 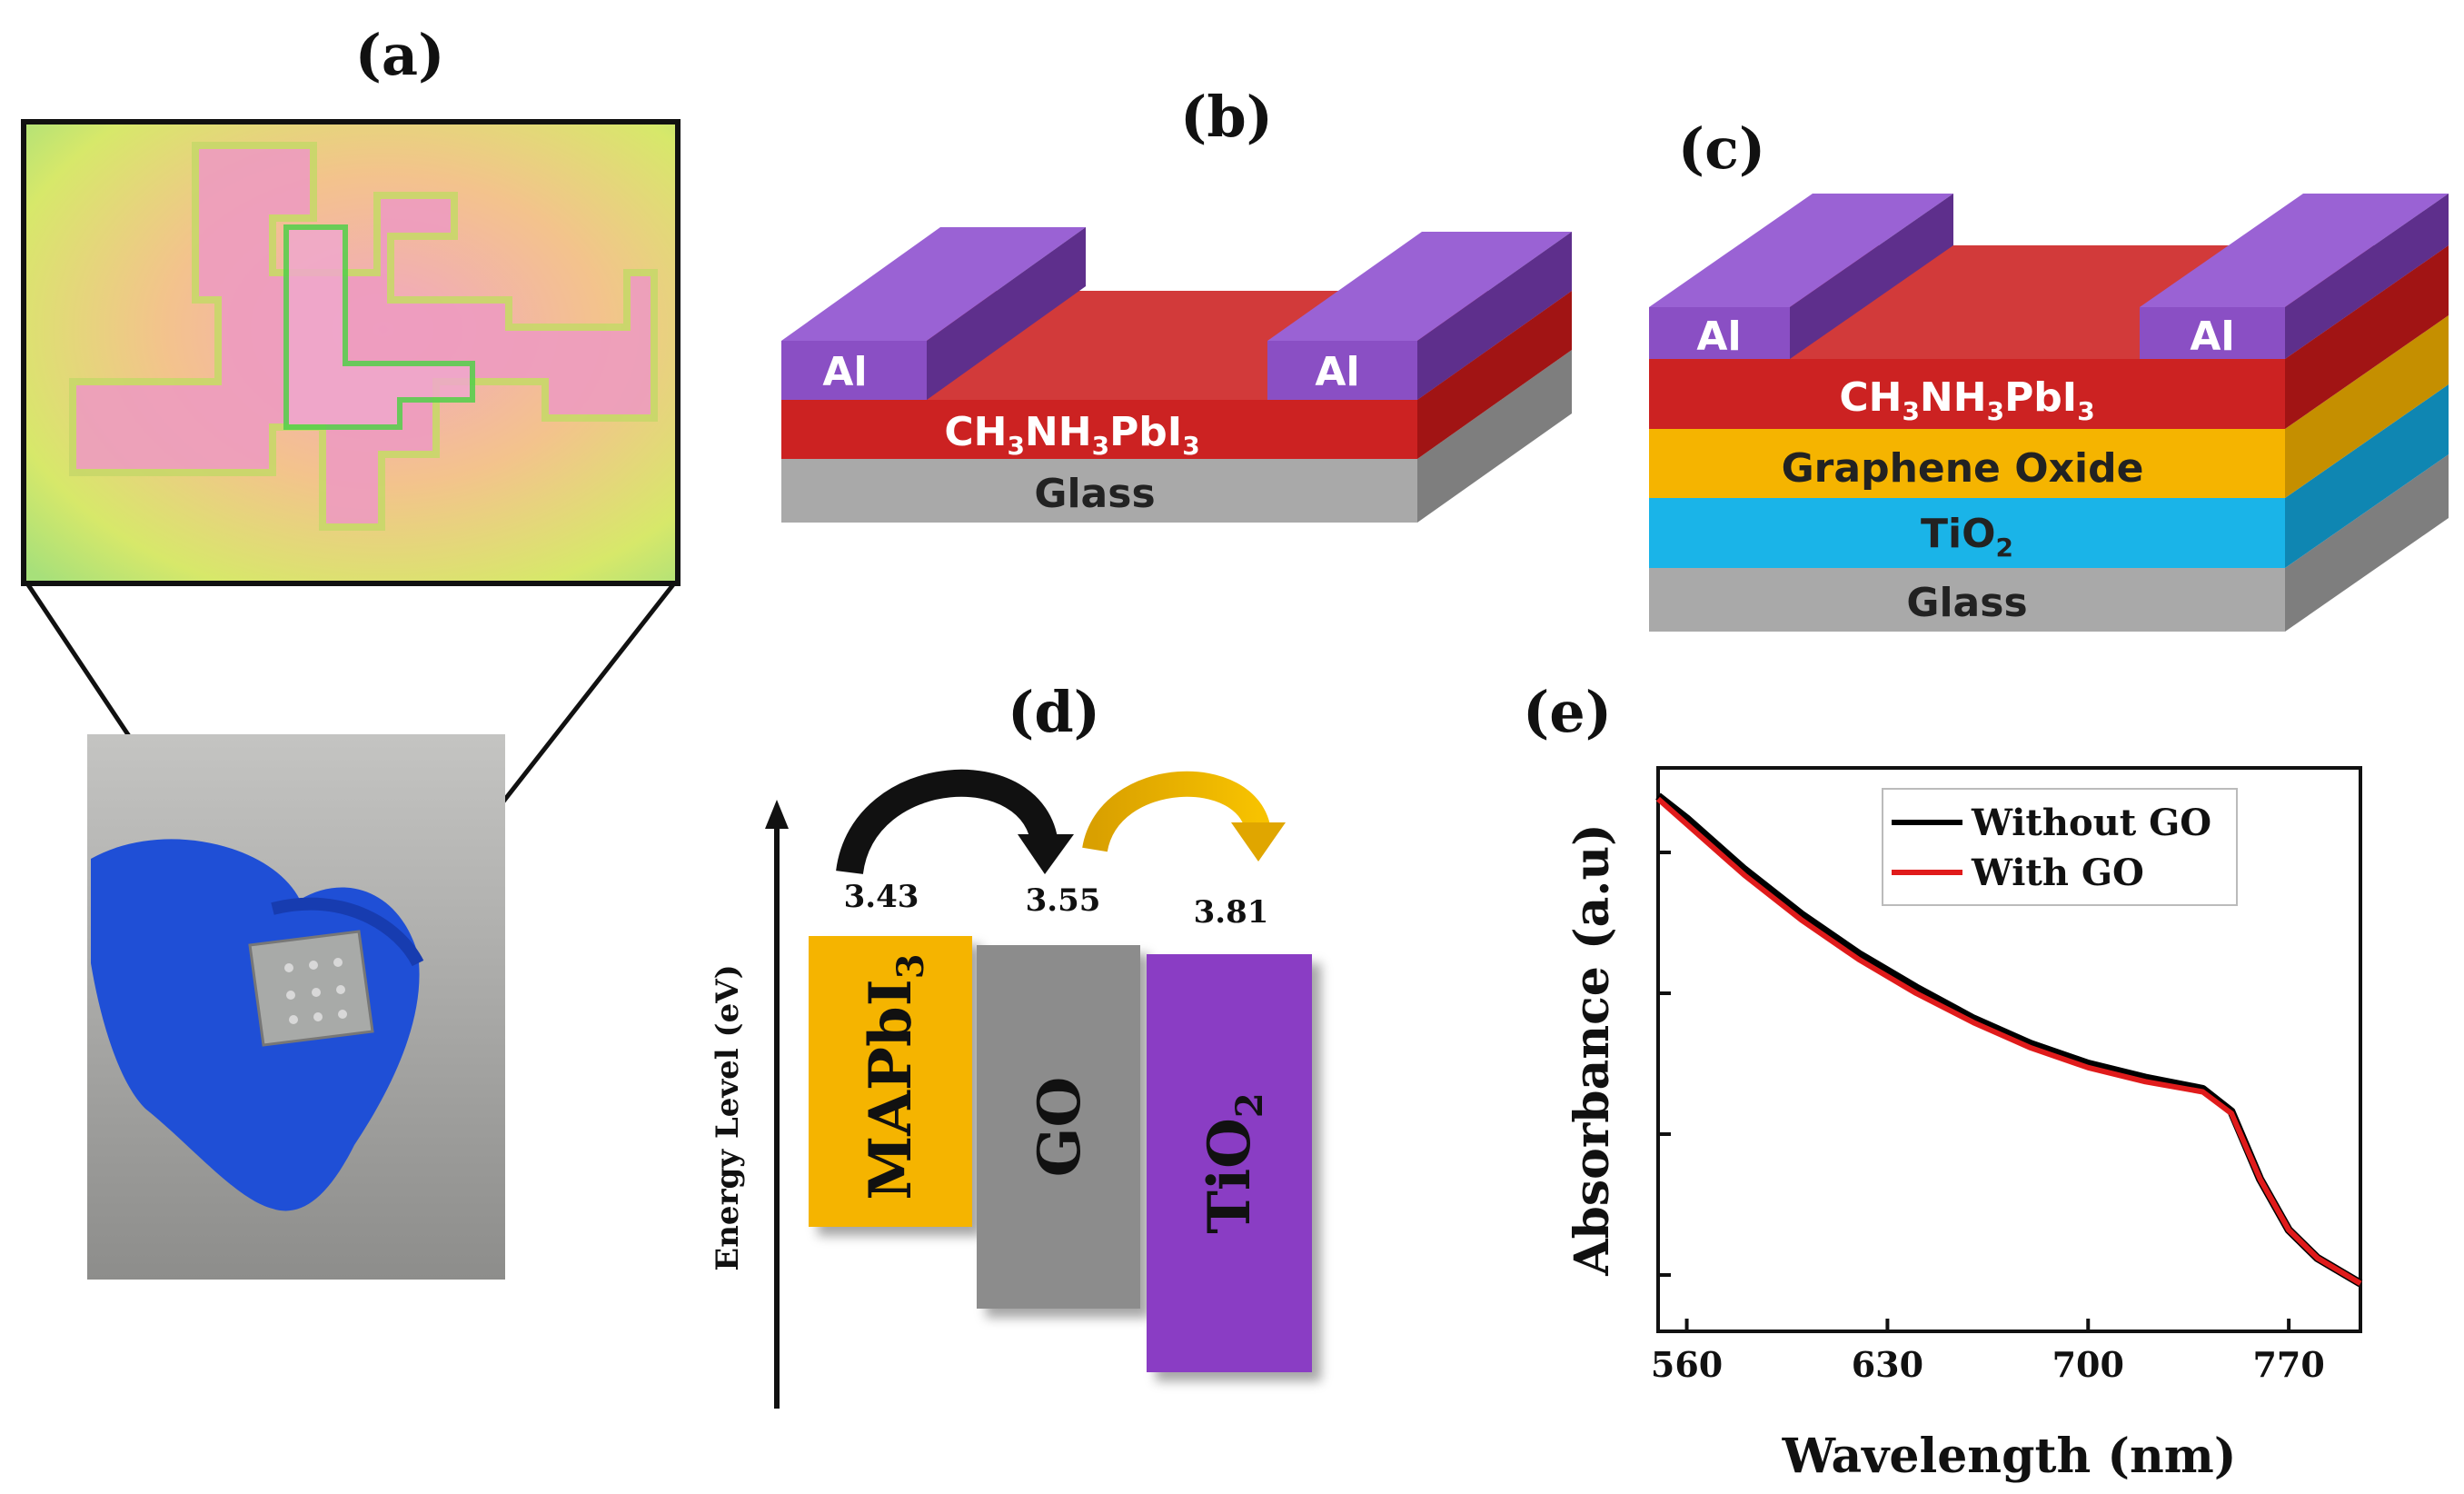 What do you see at coordinates (2009, 1041) in the screenshot?
I see `series-line-with-go` at bounding box center [2009, 1041].